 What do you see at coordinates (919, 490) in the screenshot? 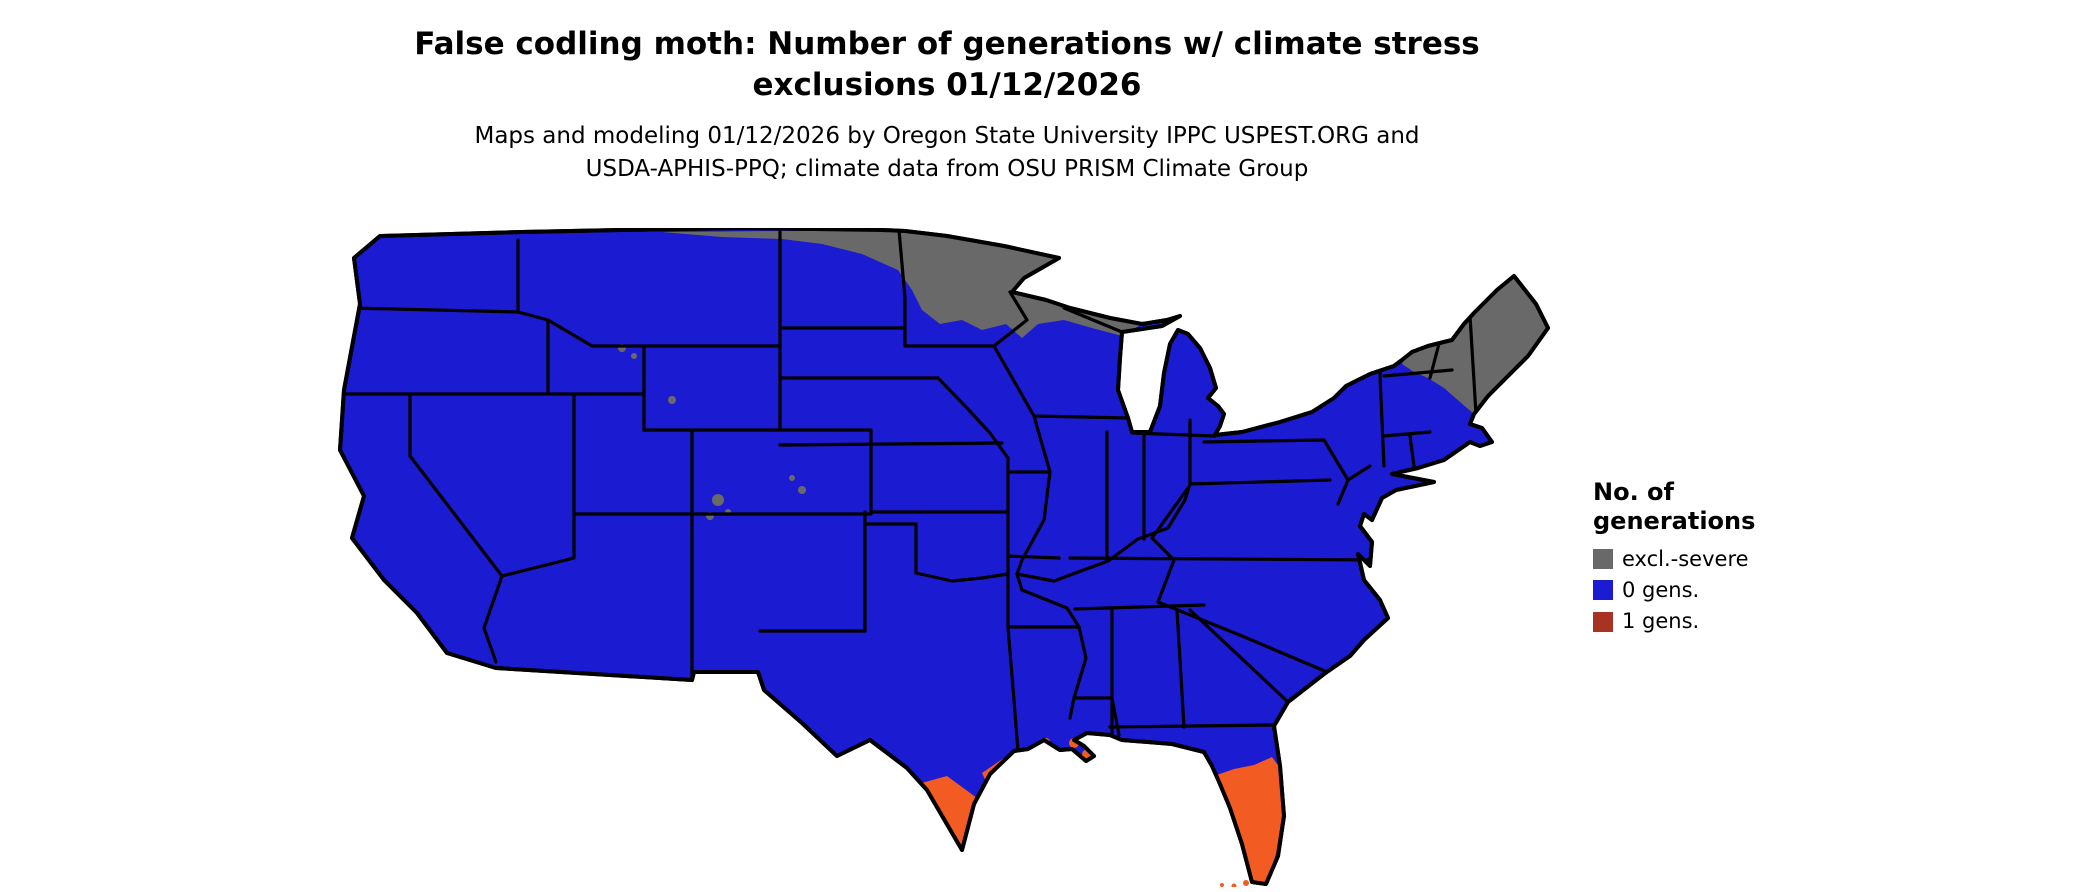
I see `state-borders-plains` at bounding box center [919, 490].